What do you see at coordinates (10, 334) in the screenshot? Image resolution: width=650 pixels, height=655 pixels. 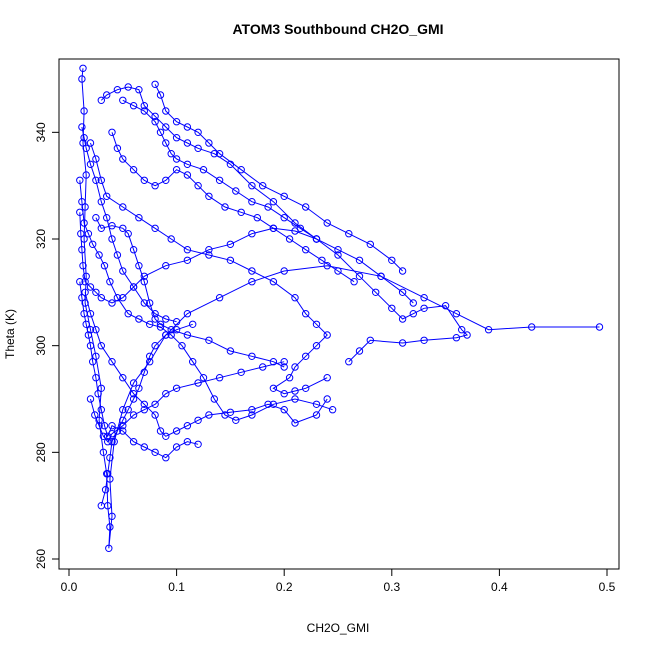 I see `y-axis-label: Theta (K)` at bounding box center [10, 334].